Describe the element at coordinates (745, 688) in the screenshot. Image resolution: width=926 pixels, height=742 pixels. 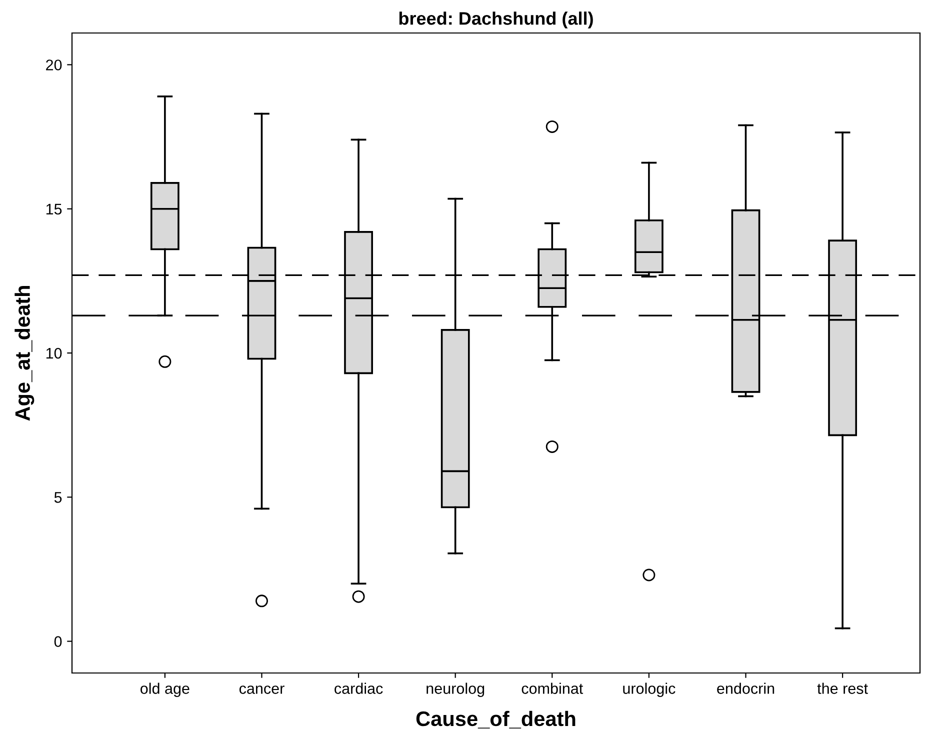
I see `x-tick-label: endocrin` at that location.